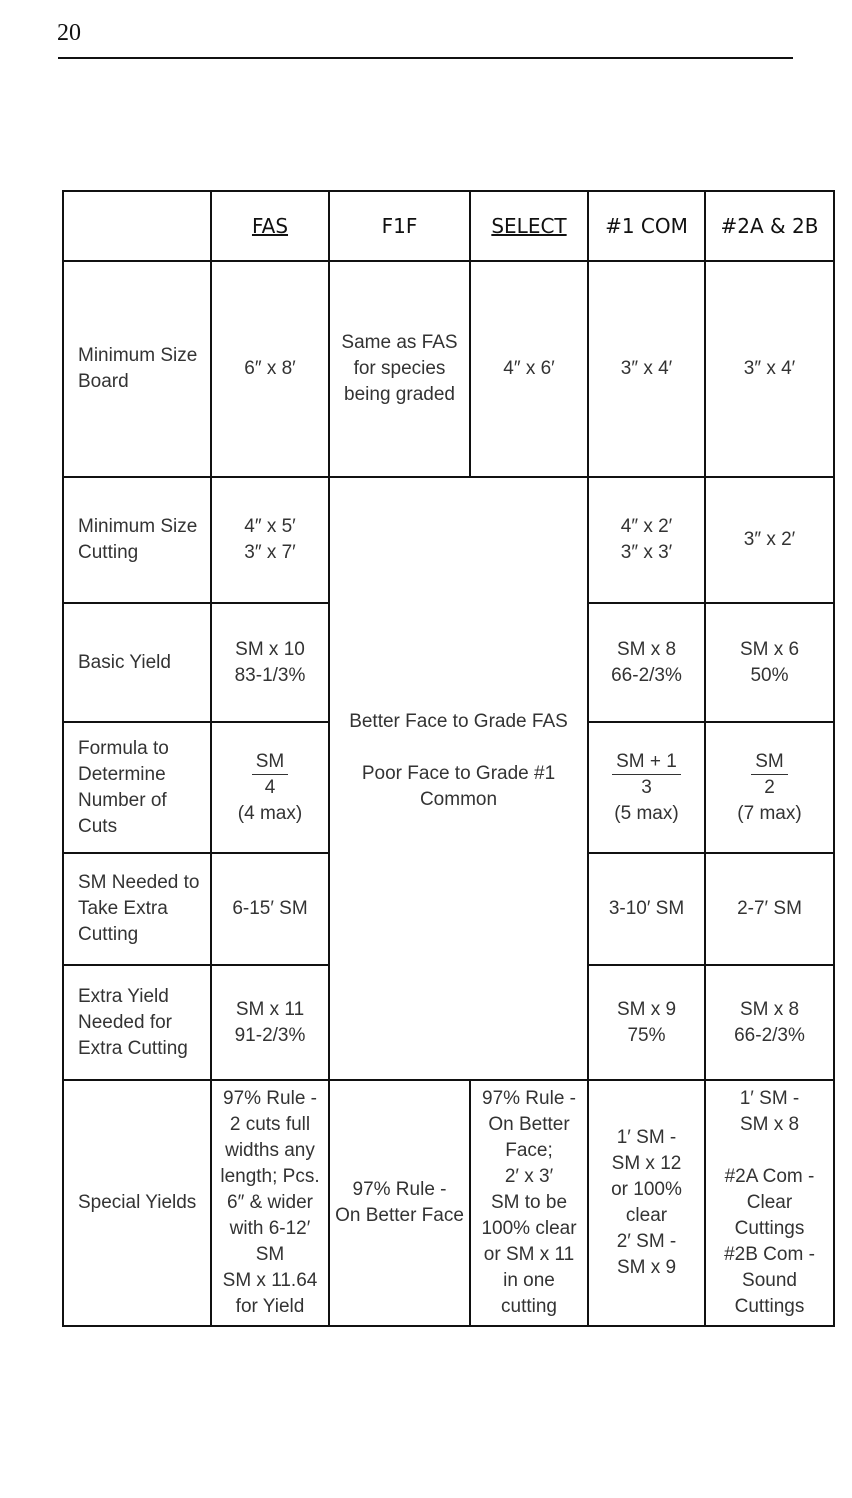 The height and width of the screenshot is (1498, 852). Describe the element at coordinates (769, 540) in the screenshot. I see `cell: 3″ x 2′` at that location.